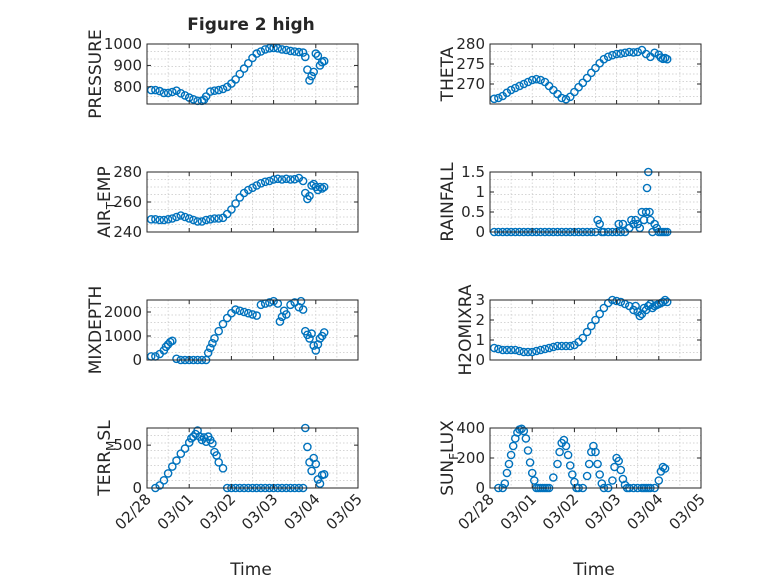 The height and width of the screenshot is (583, 778). Describe the element at coordinates (237, 74) in the screenshot. I see `data-series` at that location.